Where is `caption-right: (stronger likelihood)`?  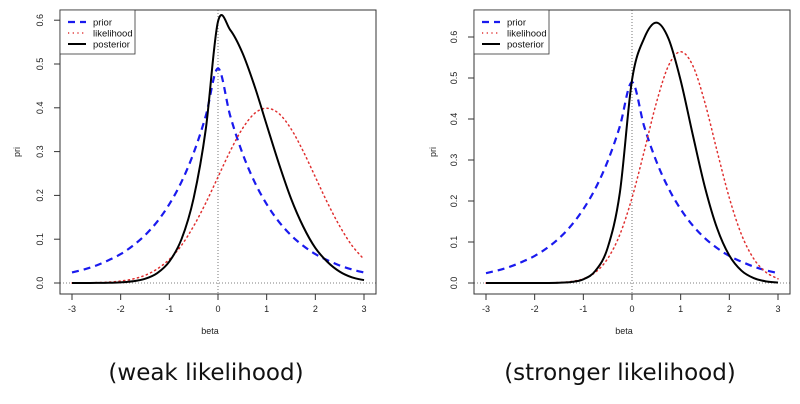 caption-right: (stronger likelihood) is located at coordinates (620, 373).